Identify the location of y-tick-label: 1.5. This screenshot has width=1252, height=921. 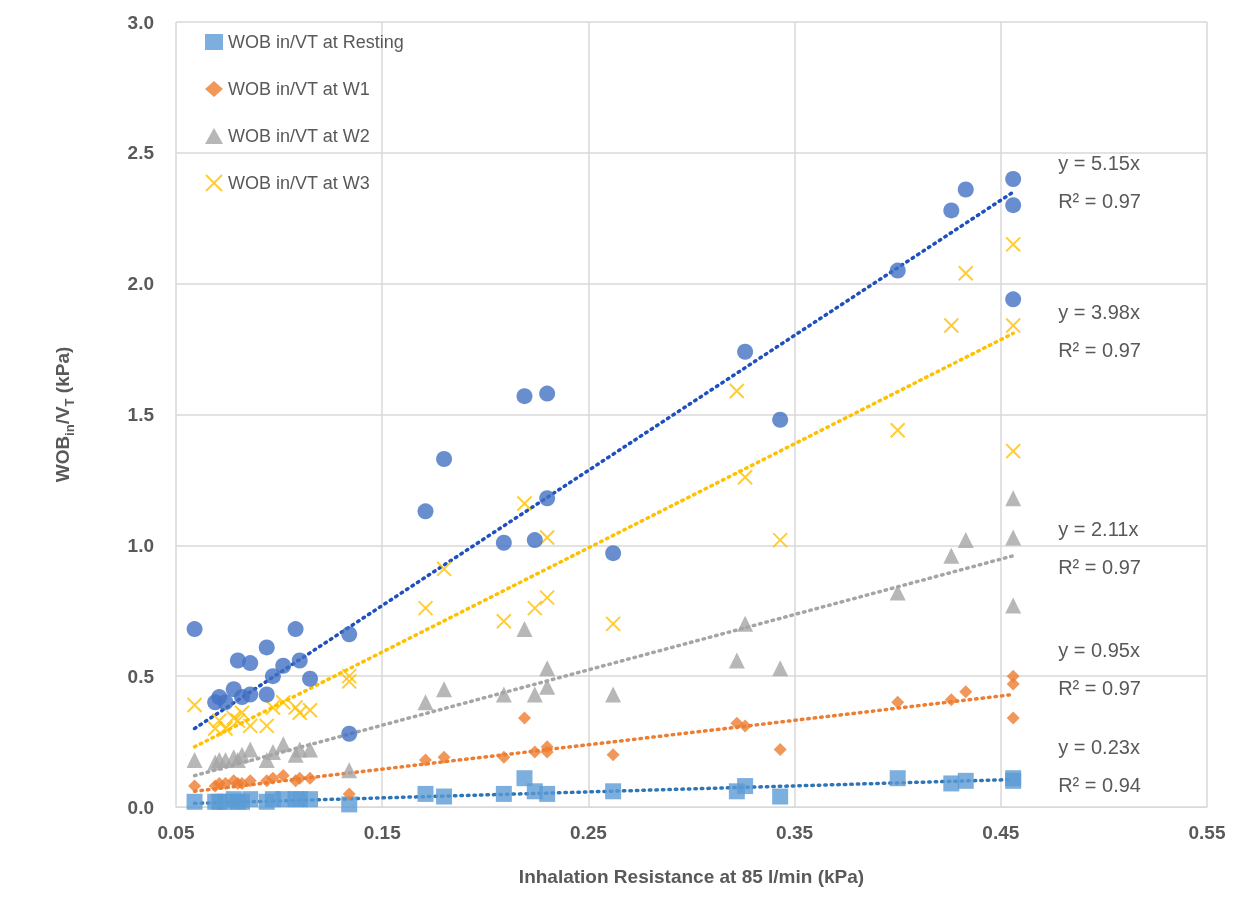
(141, 414).